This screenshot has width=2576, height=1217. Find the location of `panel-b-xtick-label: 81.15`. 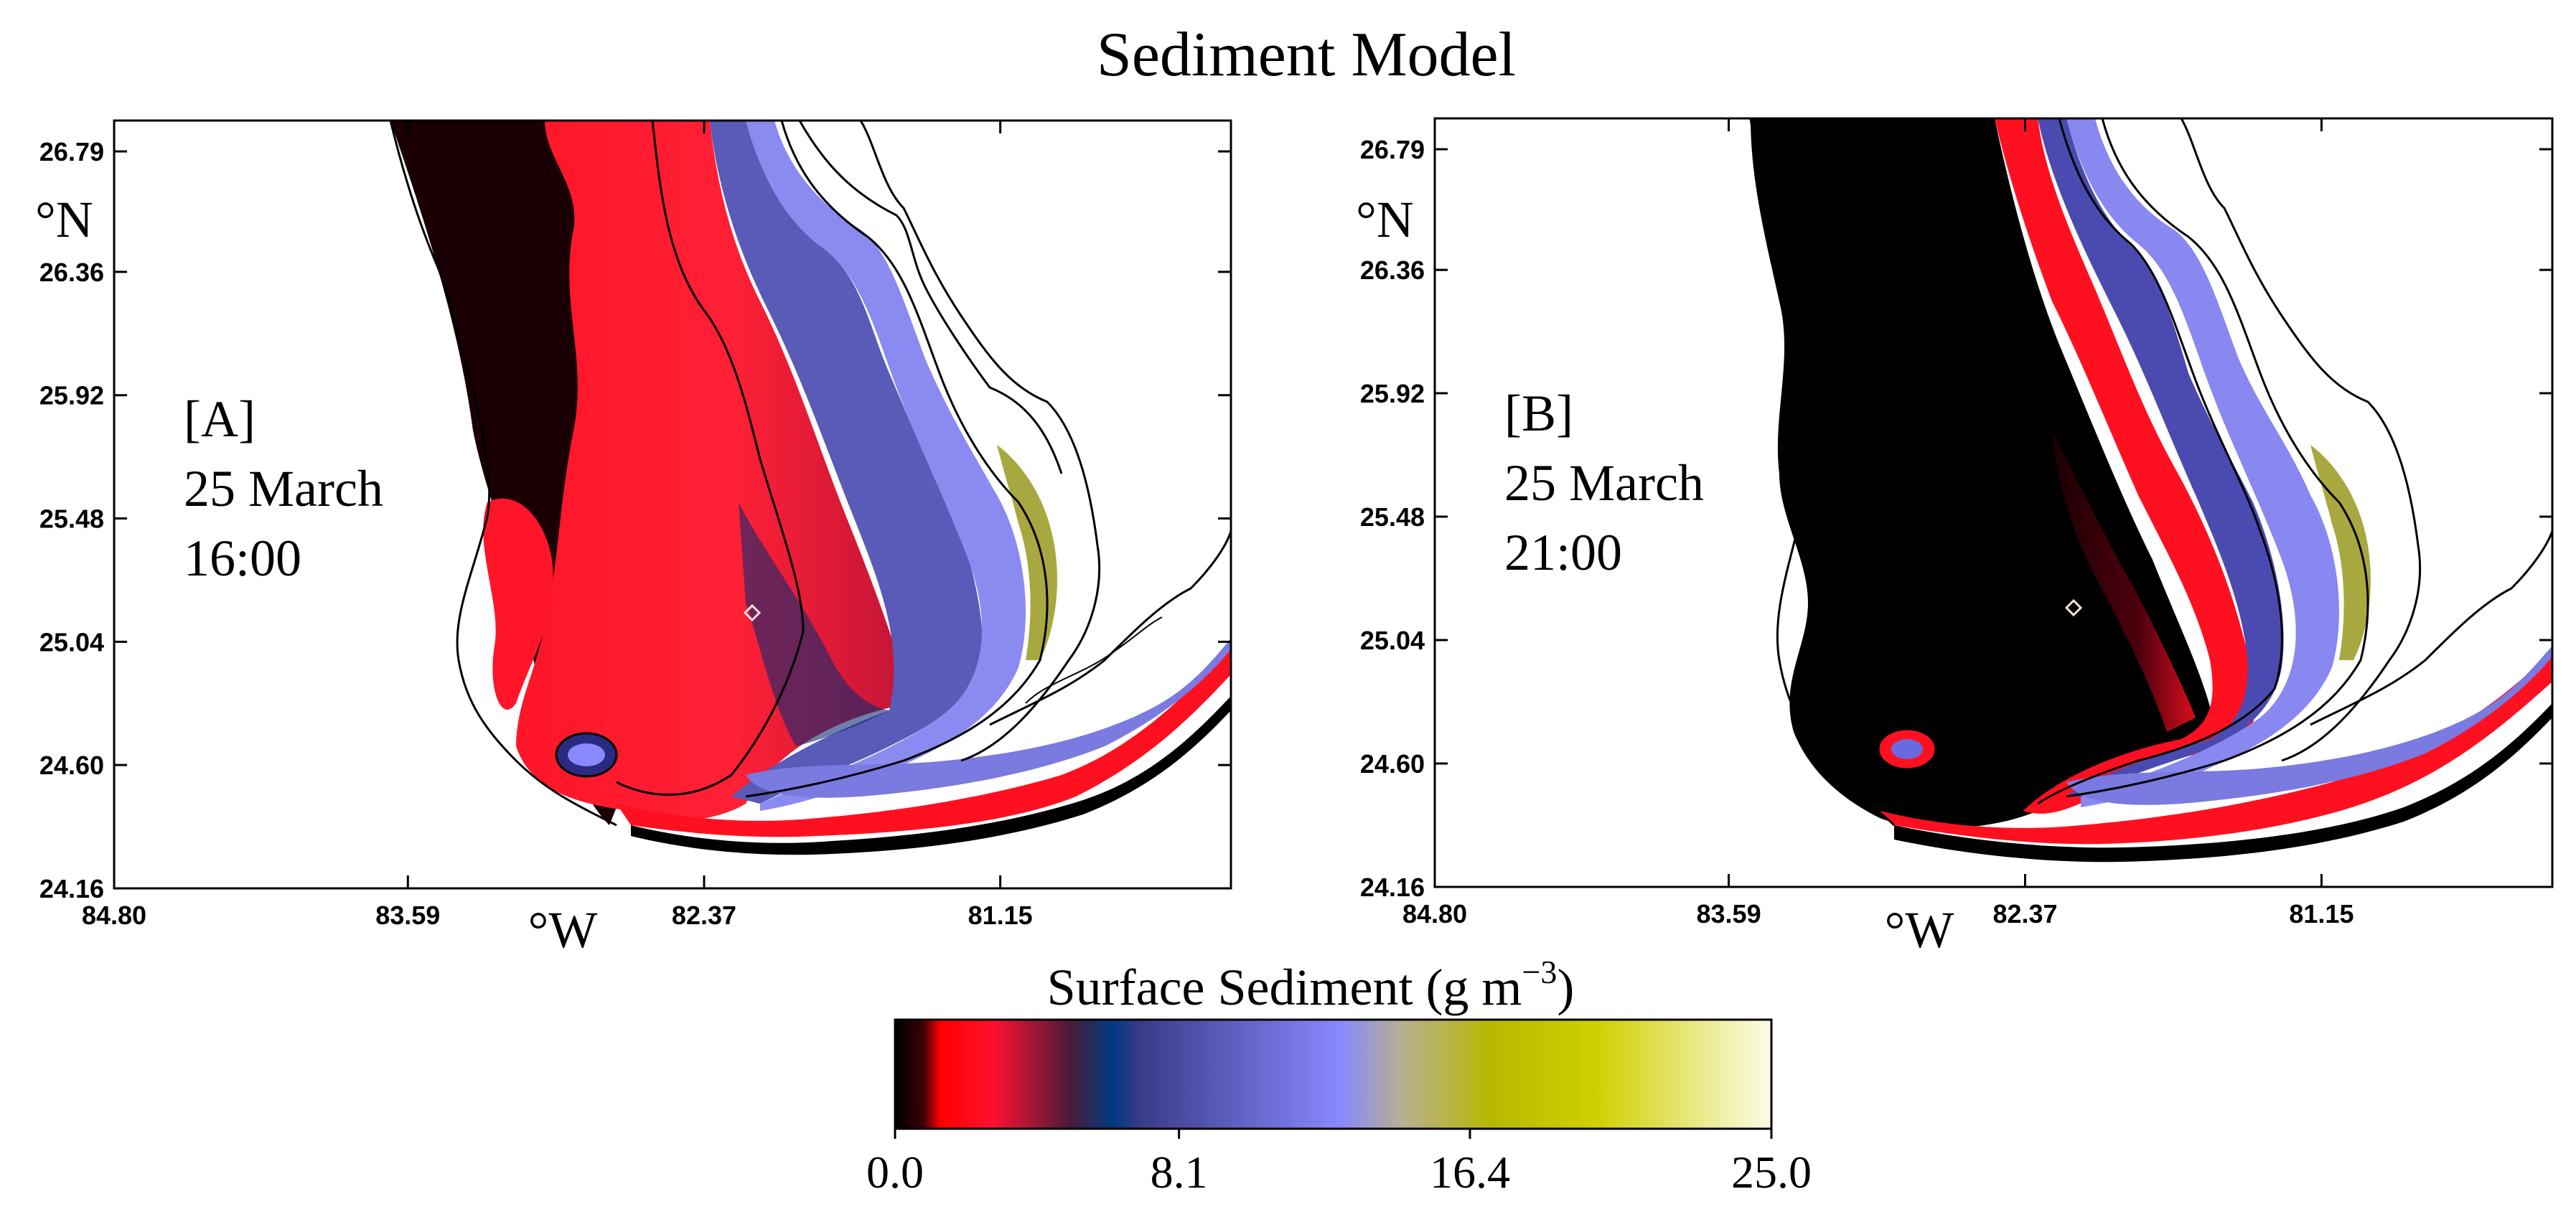

panel-b-xtick-label: 81.15 is located at coordinates (2321, 914).